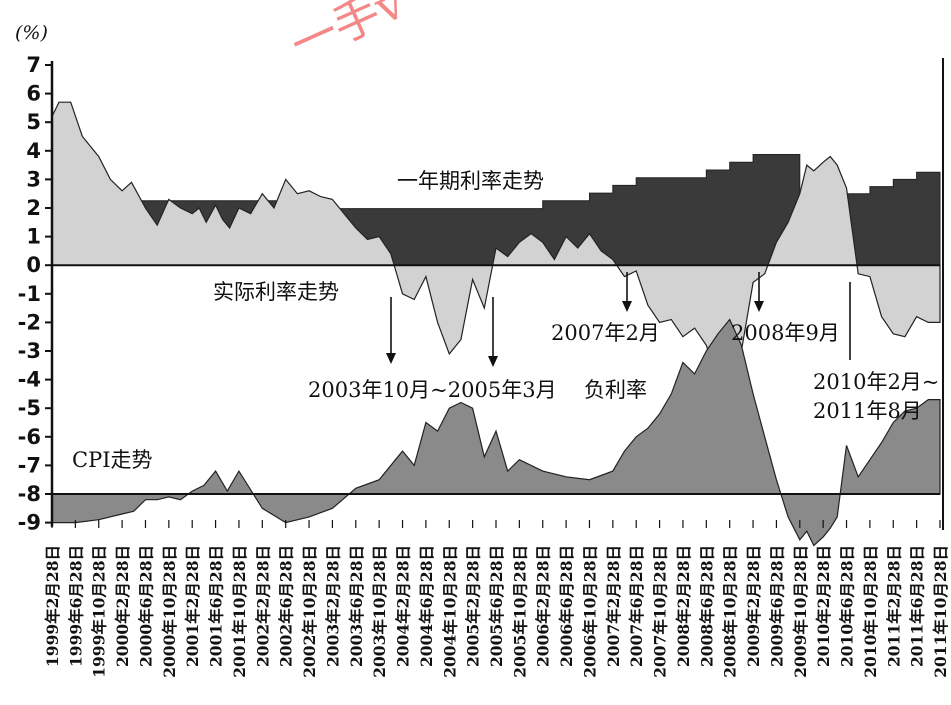 This screenshot has width=951, height=705. I want to click on x-tick-label: 2002年6月28日, so click(286, 606).